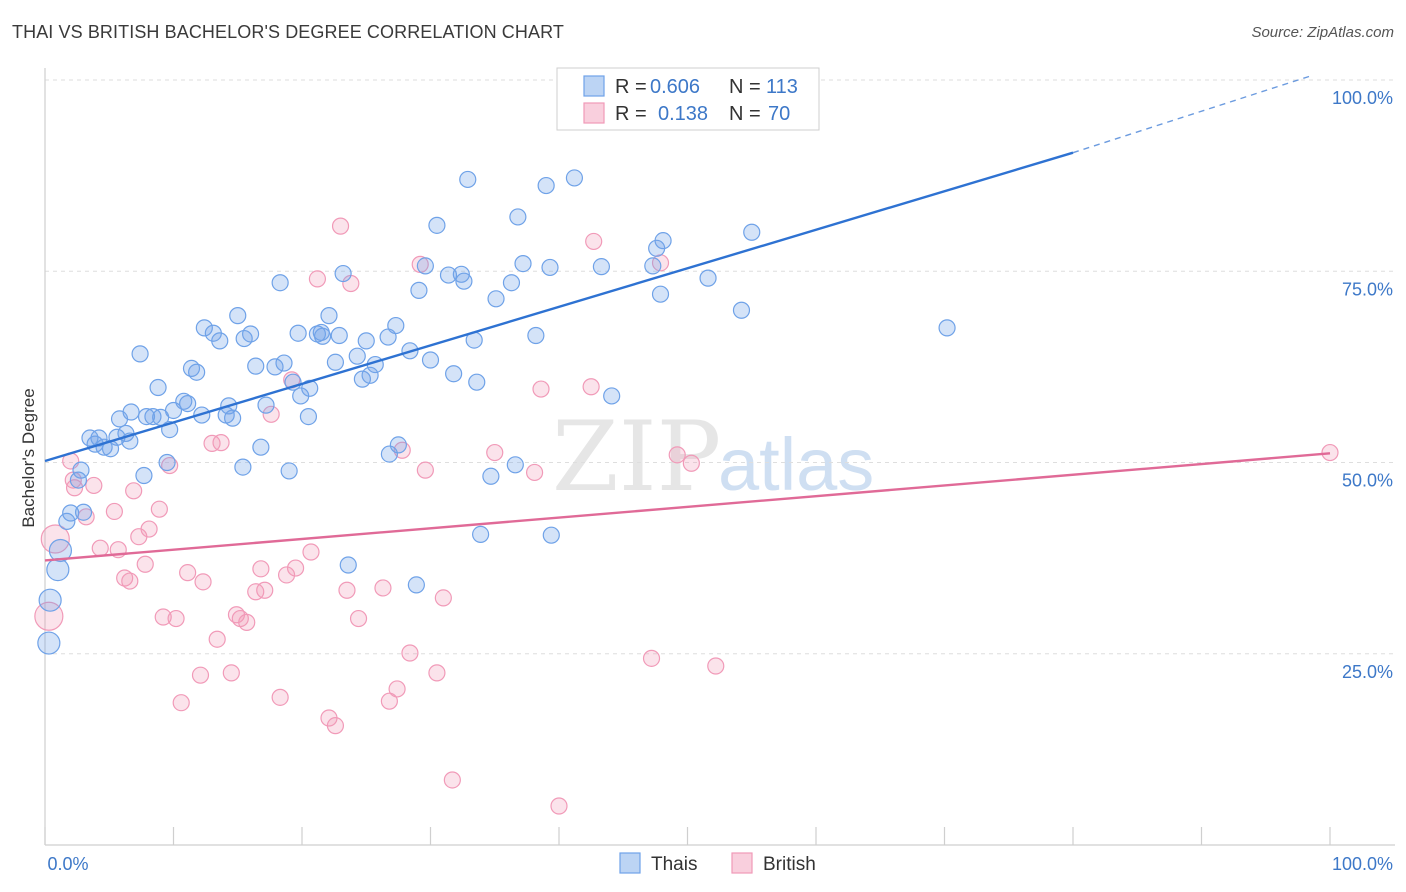  I want to click on bottom-legend-label-british: British, so click(789, 864).